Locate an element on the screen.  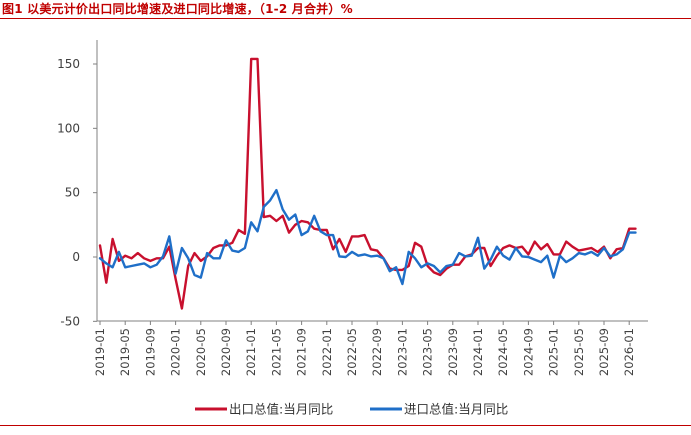
x-tick-label: 2025-05 is located at coordinates (579, 352).